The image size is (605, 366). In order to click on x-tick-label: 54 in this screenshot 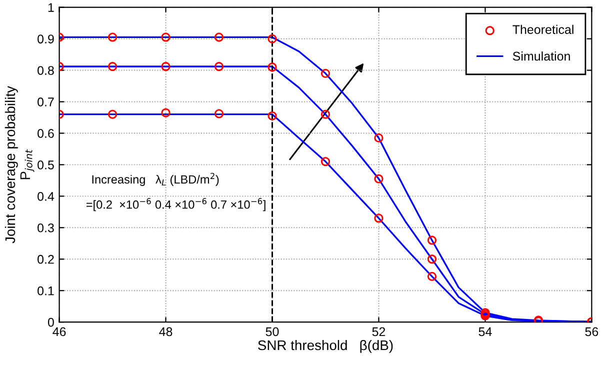, I will do `click(485, 331)`.